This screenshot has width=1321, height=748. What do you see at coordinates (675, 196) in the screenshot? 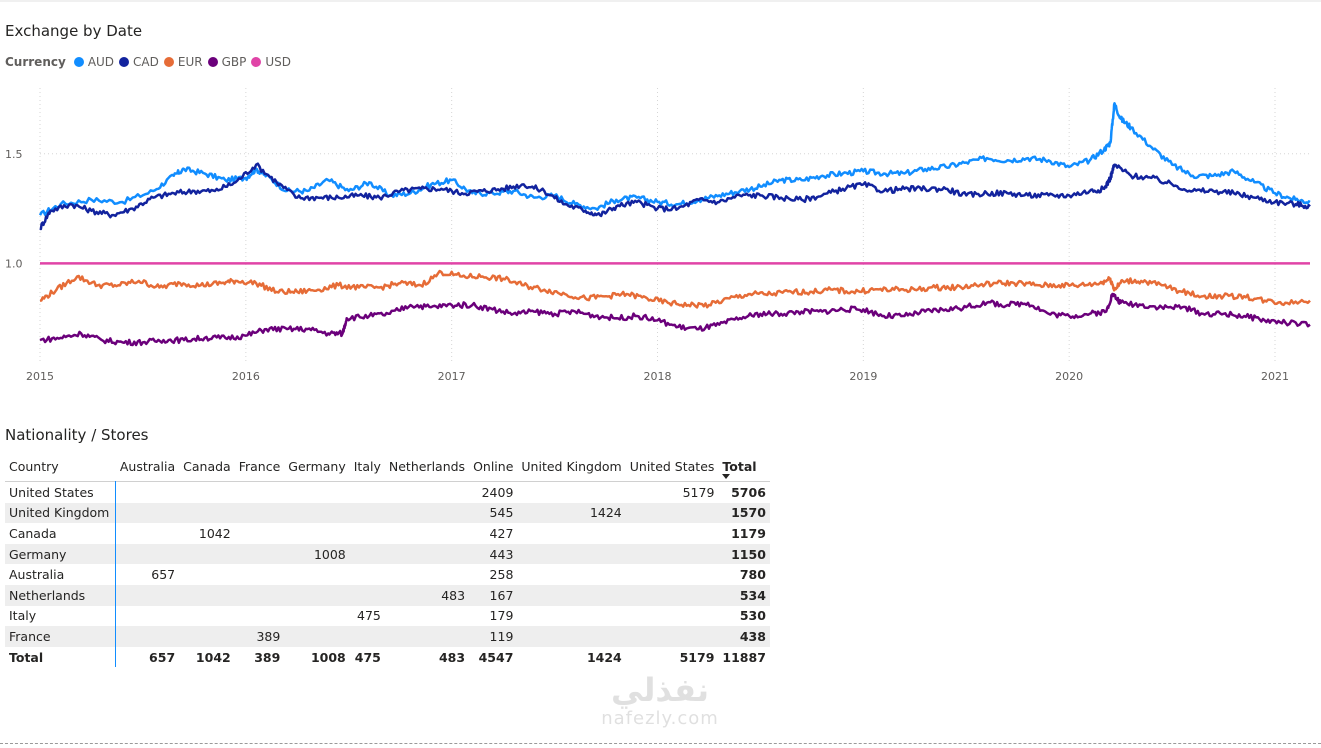
I see `series-line-cad` at bounding box center [675, 196].